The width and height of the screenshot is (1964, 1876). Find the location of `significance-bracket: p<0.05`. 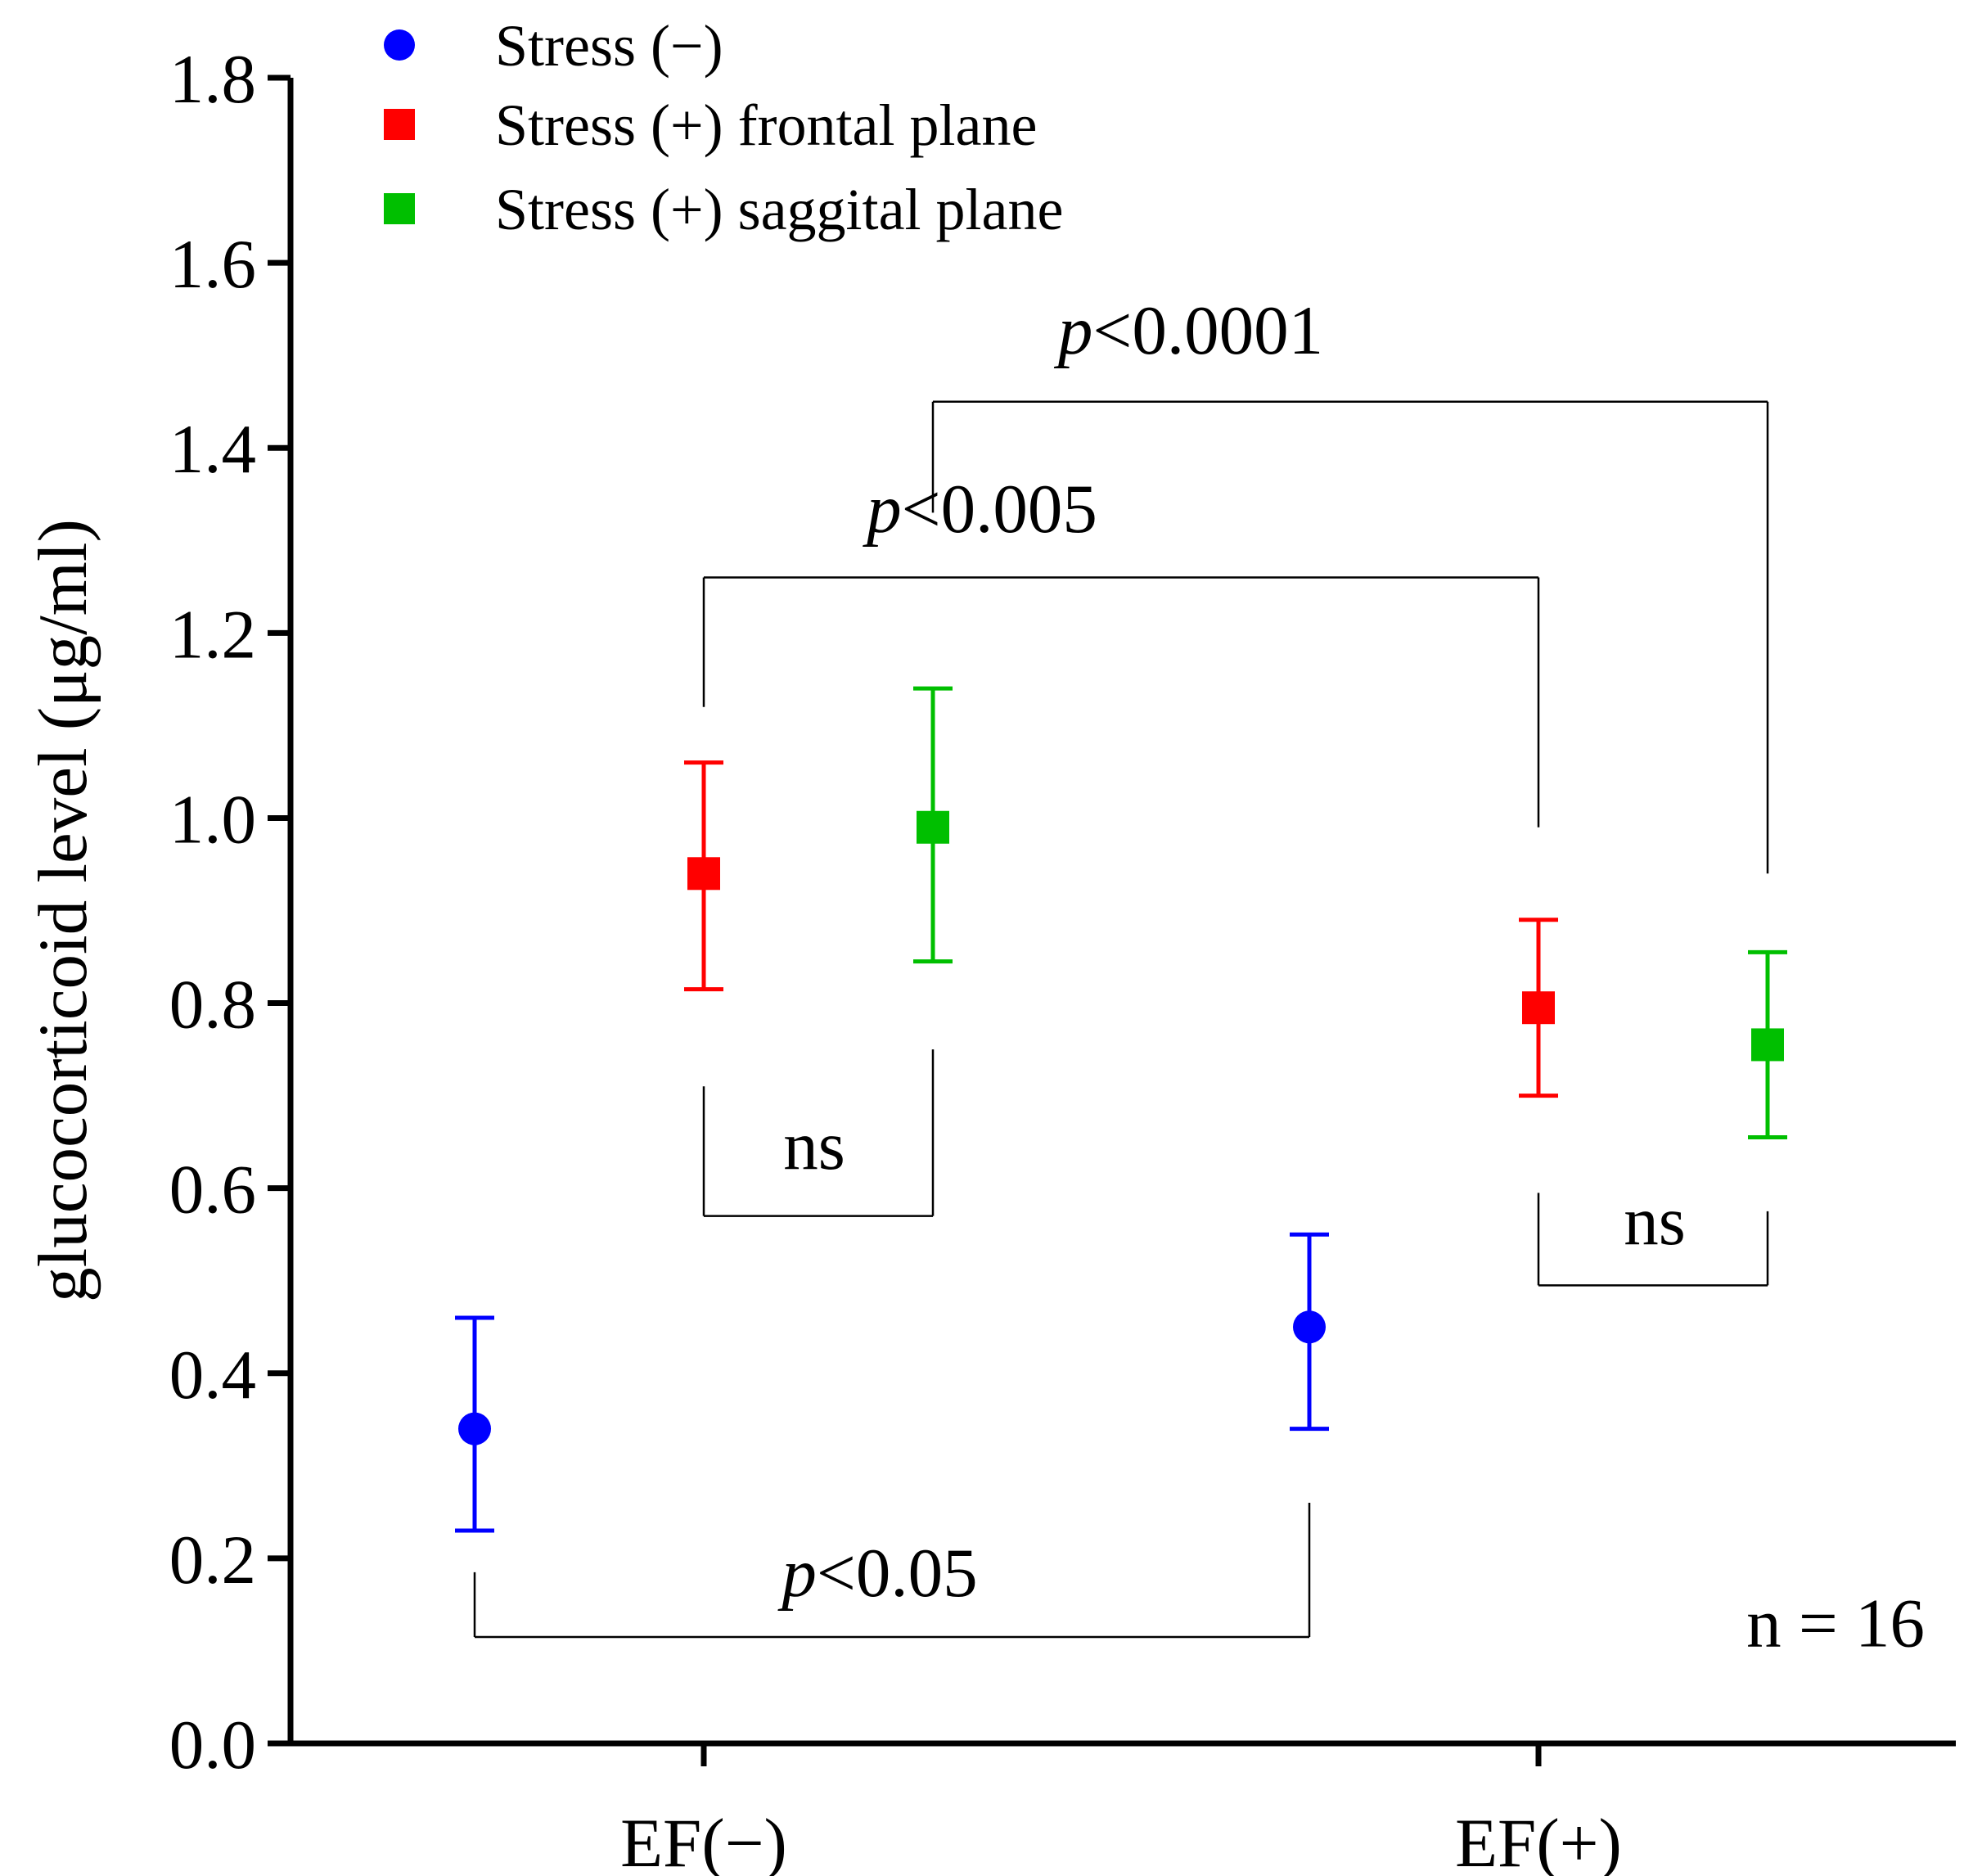

significance-bracket: p<0.05 is located at coordinates (892, 1571).